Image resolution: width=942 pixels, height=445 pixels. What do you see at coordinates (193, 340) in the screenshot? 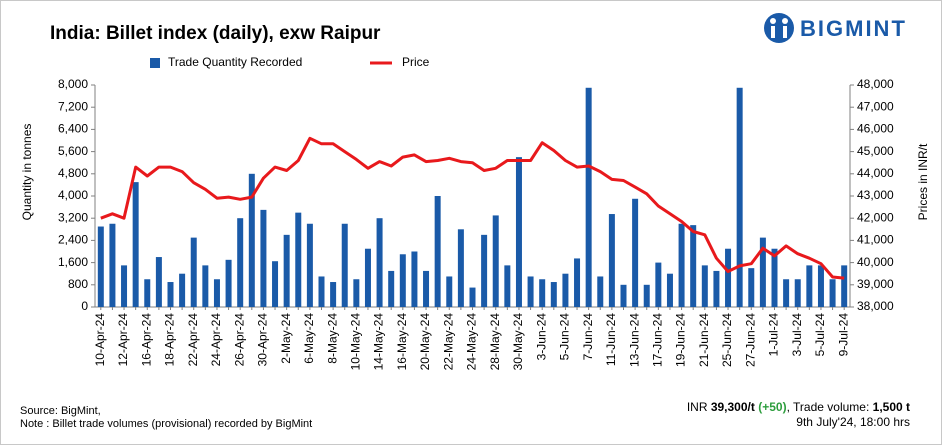
I see `x-tick-label: 22-Apr-24` at bounding box center [193, 340].